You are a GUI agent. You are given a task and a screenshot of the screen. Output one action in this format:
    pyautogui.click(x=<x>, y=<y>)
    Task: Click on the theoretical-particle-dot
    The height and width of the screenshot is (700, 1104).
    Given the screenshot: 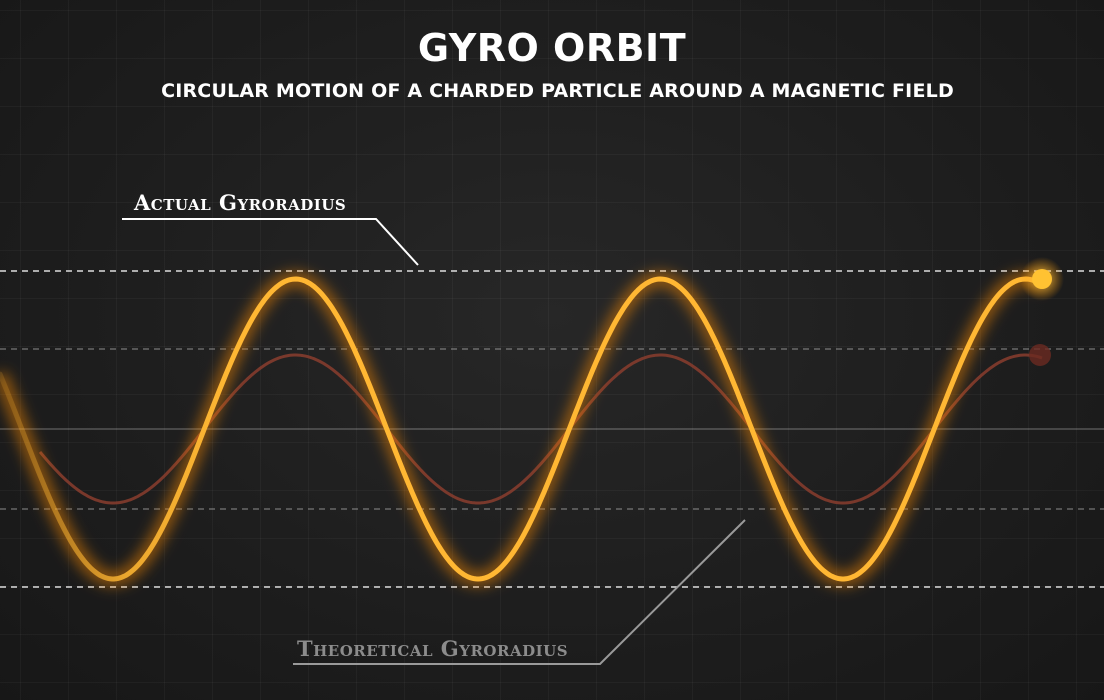 What is the action you would take?
    pyautogui.click(x=1040, y=355)
    